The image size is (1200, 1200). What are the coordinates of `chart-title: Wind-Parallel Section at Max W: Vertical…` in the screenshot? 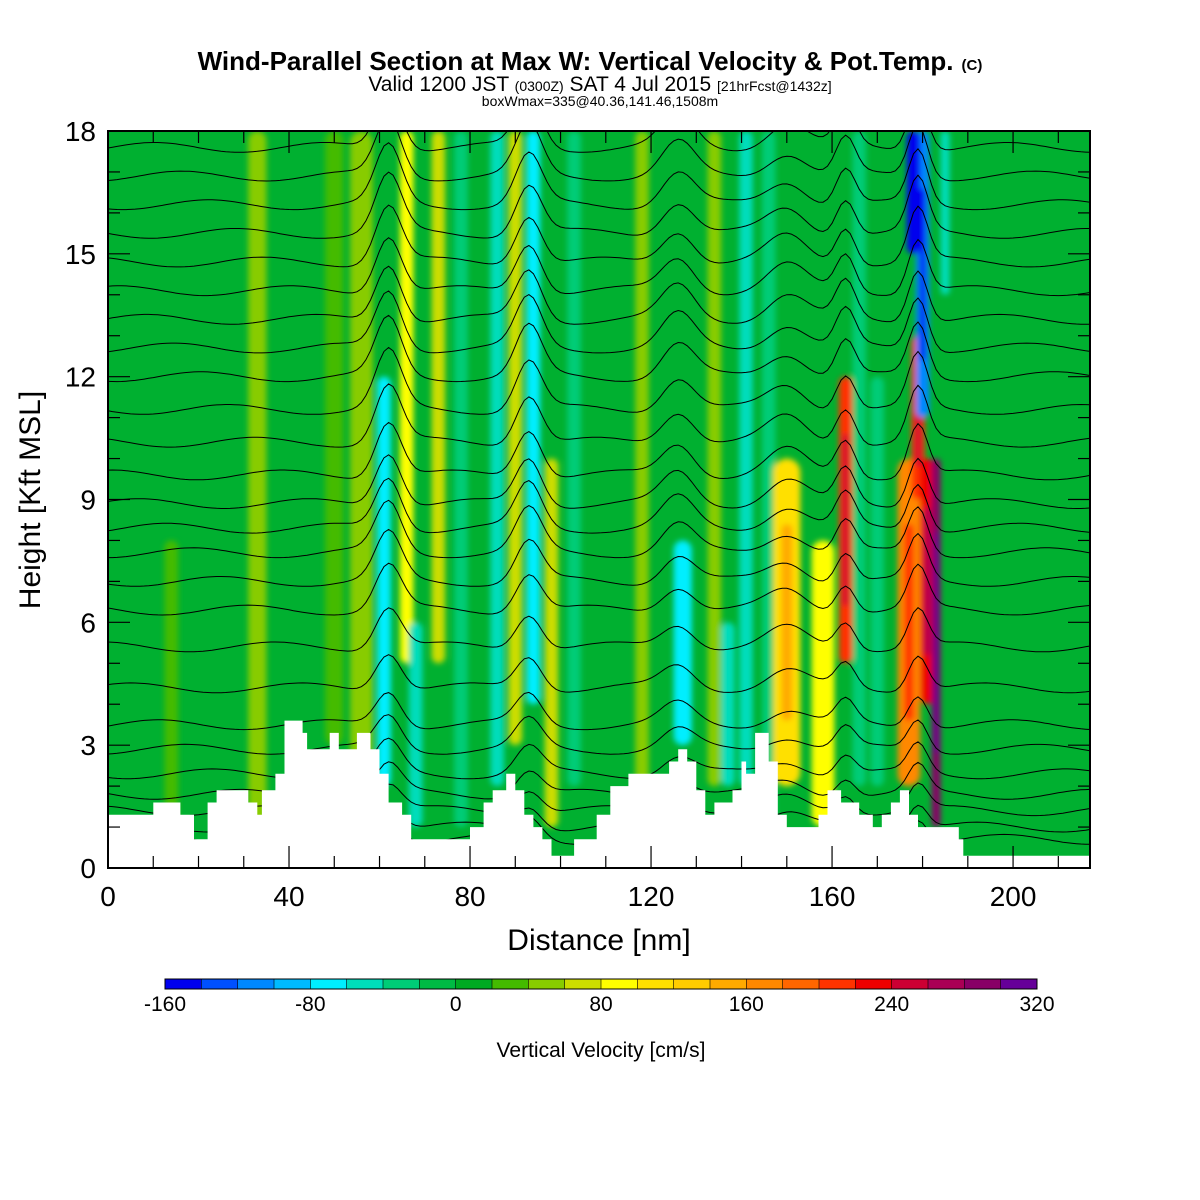 It's located at (590, 61).